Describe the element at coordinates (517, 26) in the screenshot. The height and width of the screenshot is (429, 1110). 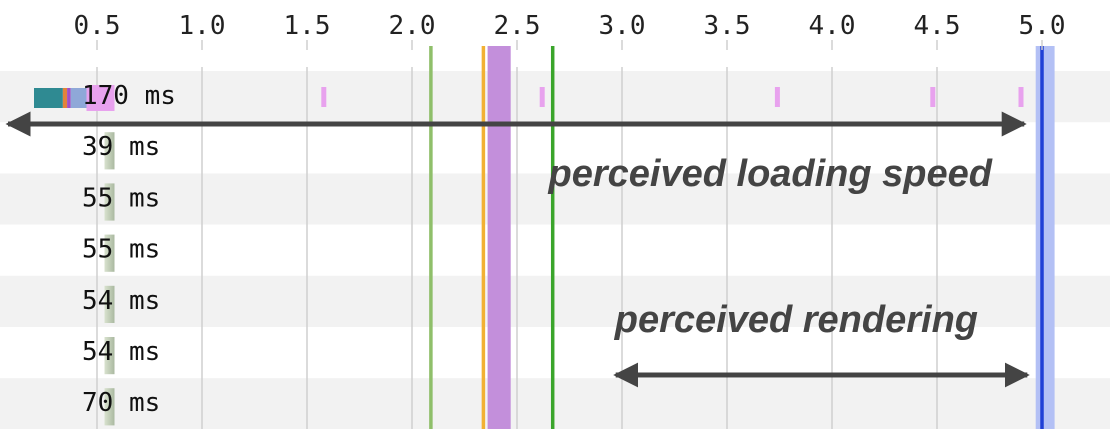
I see `x-tick-label: 2.5` at that location.